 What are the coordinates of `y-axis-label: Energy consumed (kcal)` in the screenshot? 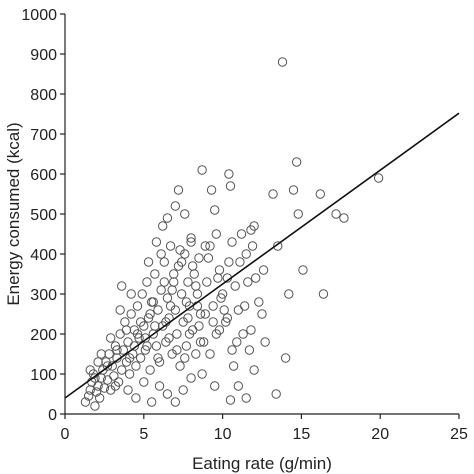 It's located at (13, 213).